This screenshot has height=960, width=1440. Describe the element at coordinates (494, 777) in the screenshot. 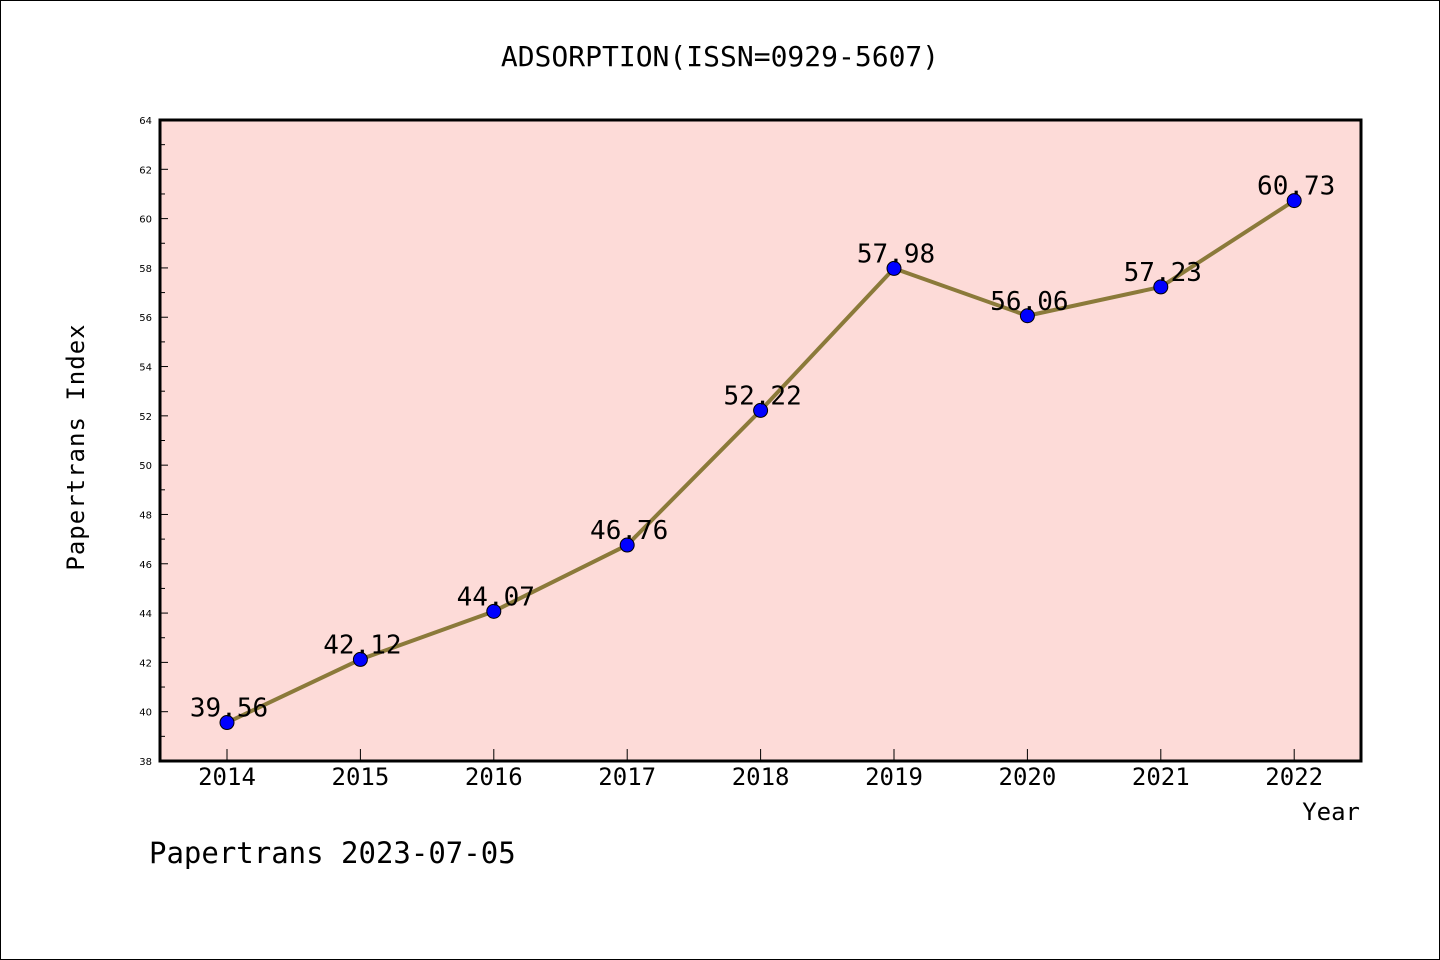

I see `x-tick-label: 2016` at that location.